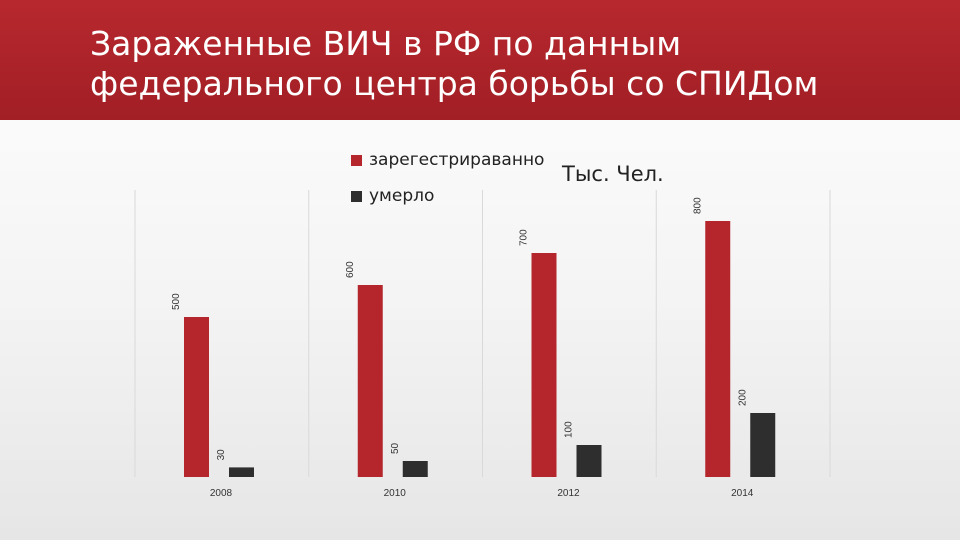  I want to click on bar-died-2008, so click(241, 472).